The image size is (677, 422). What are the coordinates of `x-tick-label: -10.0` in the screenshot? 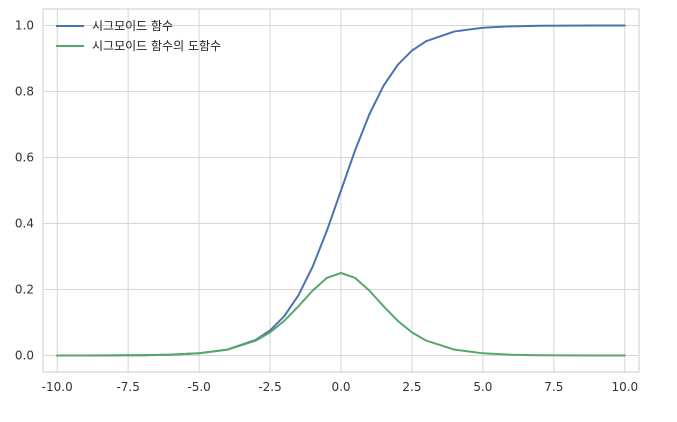 It's located at (57, 387).